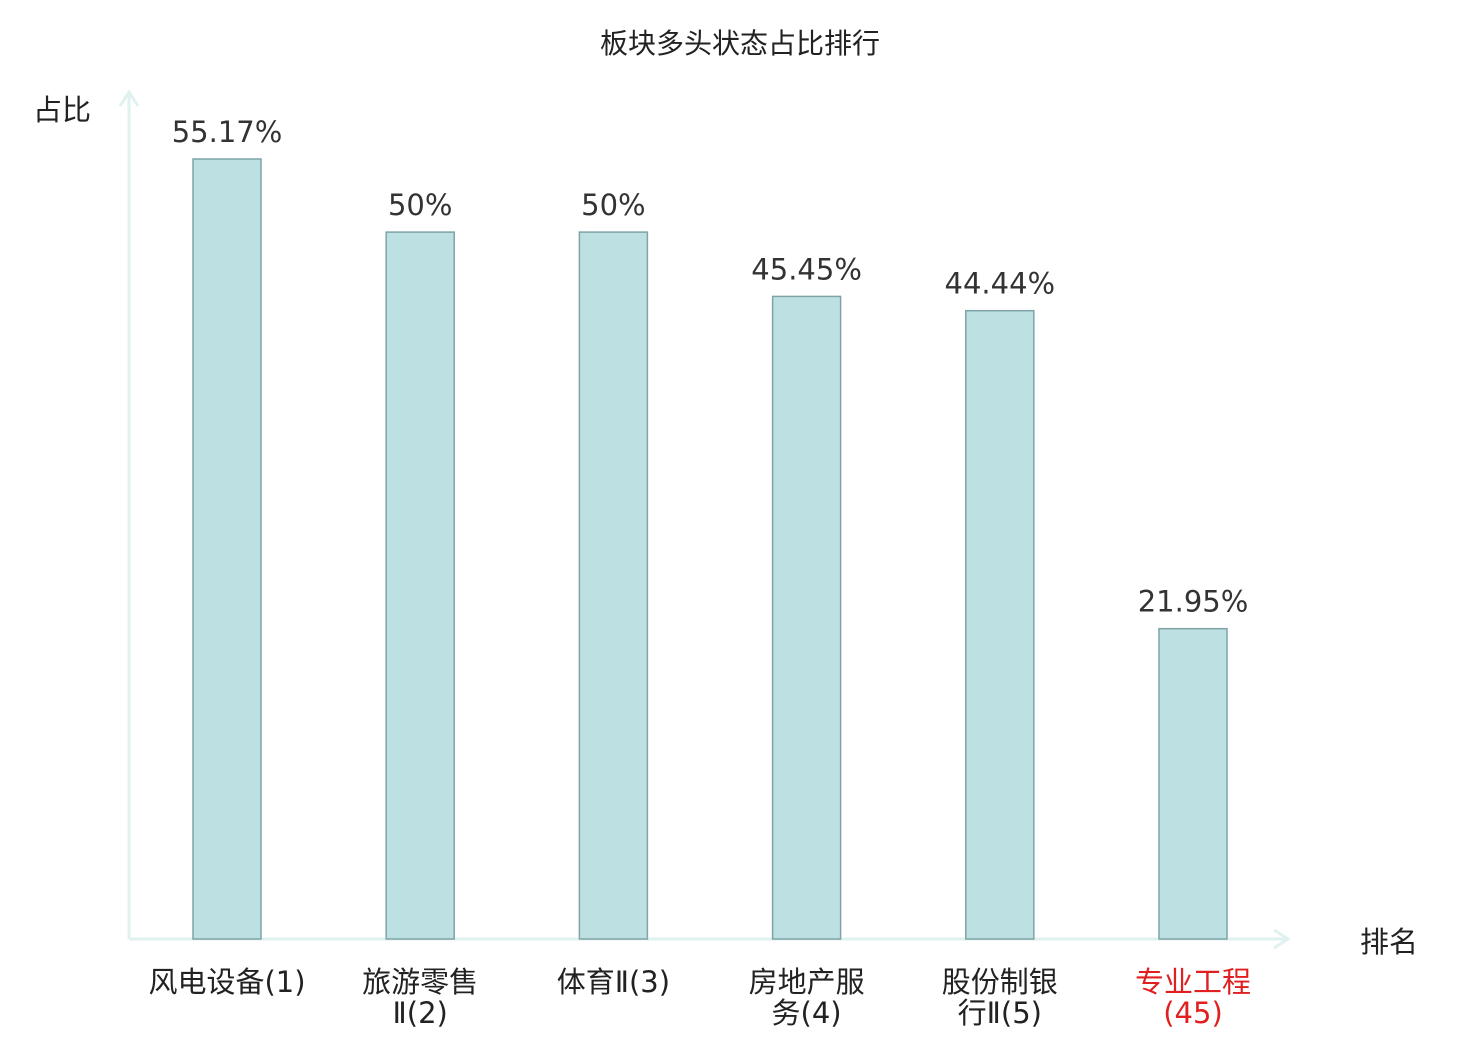  What do you see at coordinates (1000, 284) in the screenshot?
I see `bar-value-label-4: 44.44%` at bounding box center [1000, 284].